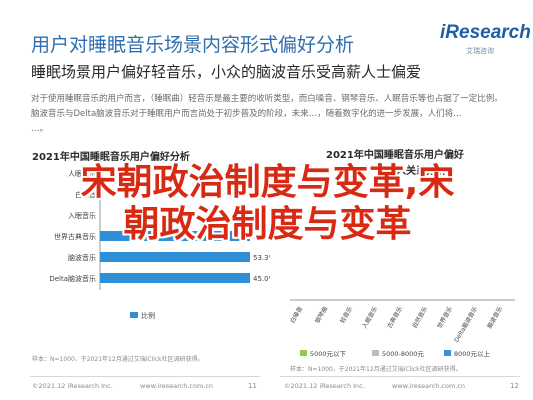  Describe the element at coordinates (75, 236) in the screenshot. I see `left-category-label: 世界古典音乐` at that location.